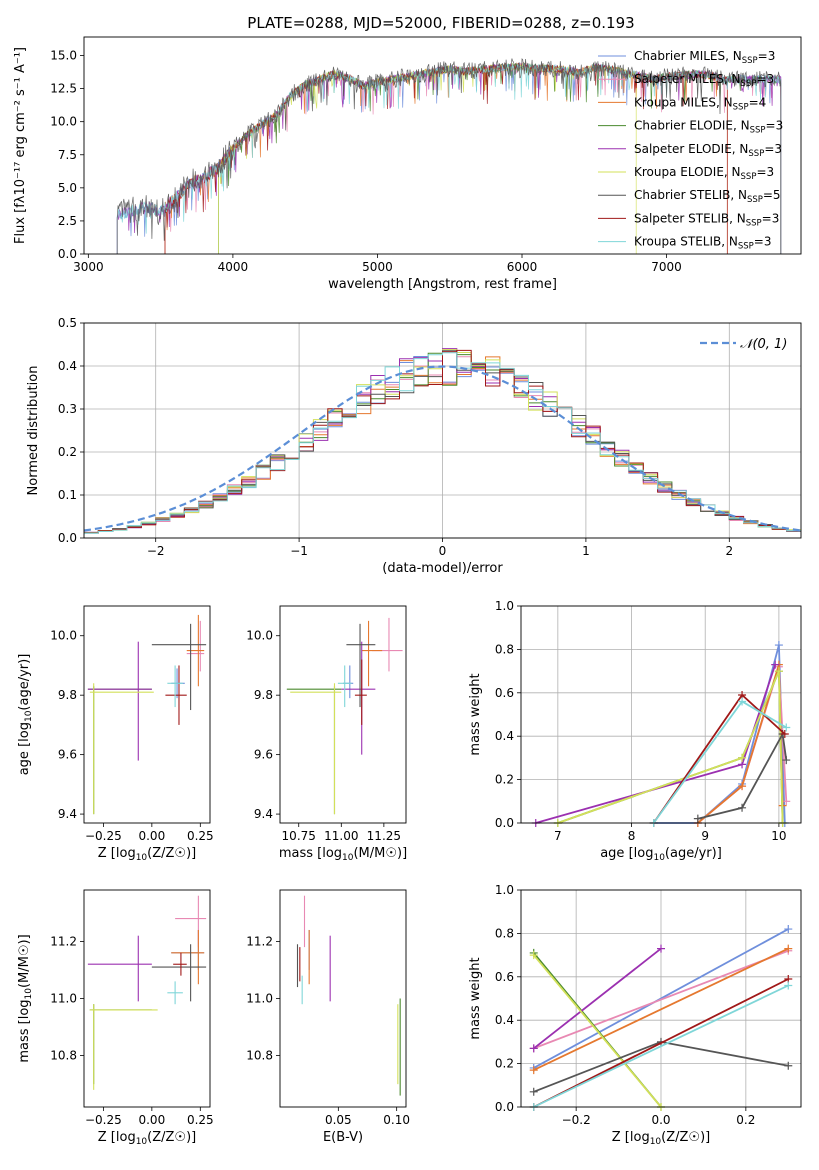 Image resolution: width=819 pixels, height=1170 pixels. Describe the element at coordinates (661, 854) in the screenshot. I see `x-axis-label: age [log10(age/yr)]` at that location.